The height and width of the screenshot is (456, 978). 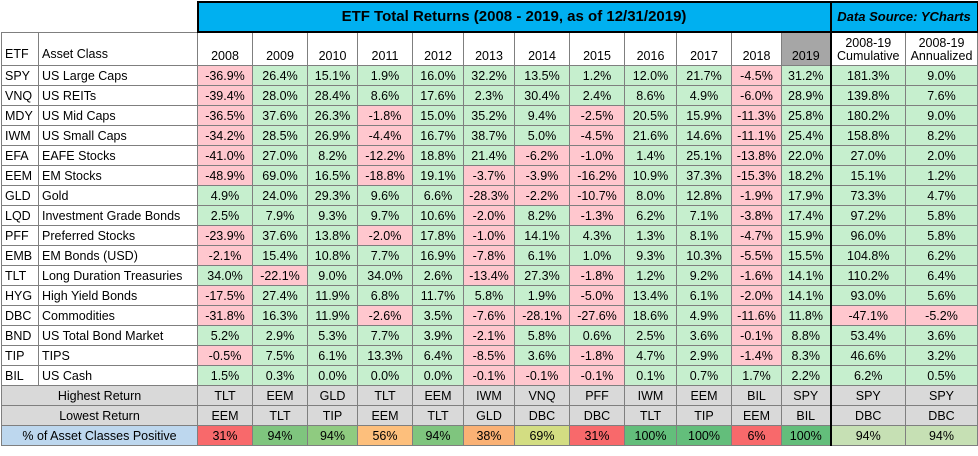 What do you see at coordinates (489, 155) in the screenshot?
I see `return-cell: 21.4%` at bounding box center [489, 155].